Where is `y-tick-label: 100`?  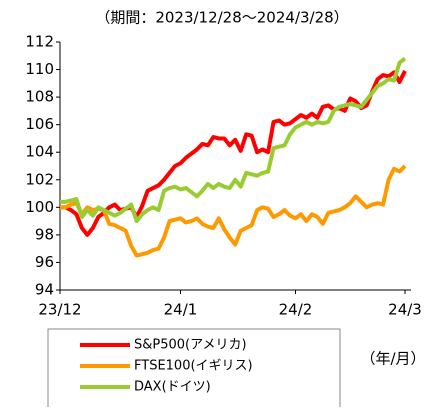
y-tick-label: 100 is located at coordinates (39, 207).